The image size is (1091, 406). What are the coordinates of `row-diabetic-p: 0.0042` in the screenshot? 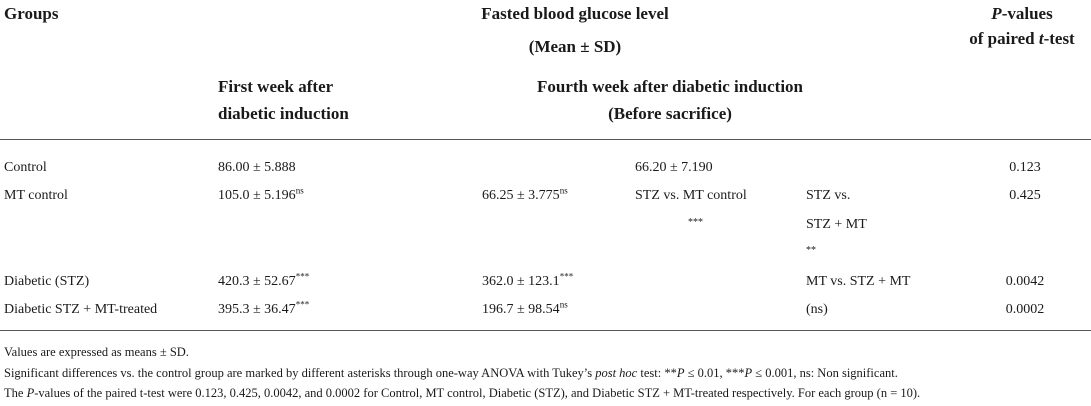 It's located at (1025, 281).